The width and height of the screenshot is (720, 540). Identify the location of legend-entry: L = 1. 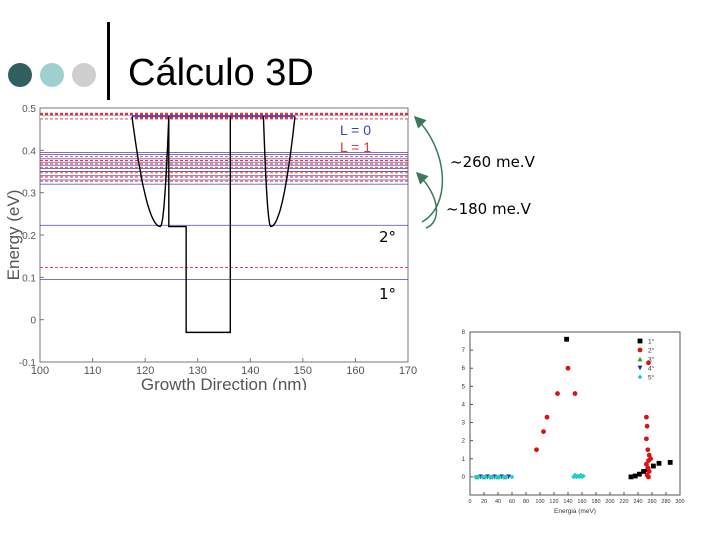
(355, 147).